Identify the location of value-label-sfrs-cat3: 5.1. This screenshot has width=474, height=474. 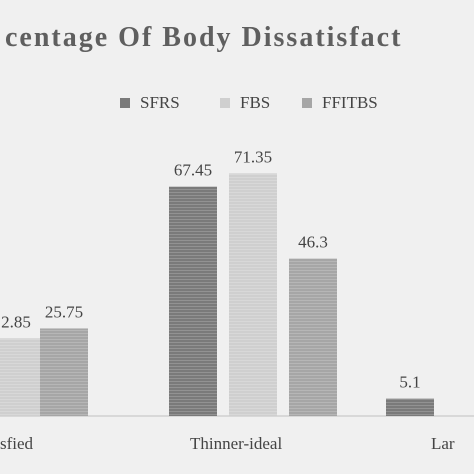
(409, 382).